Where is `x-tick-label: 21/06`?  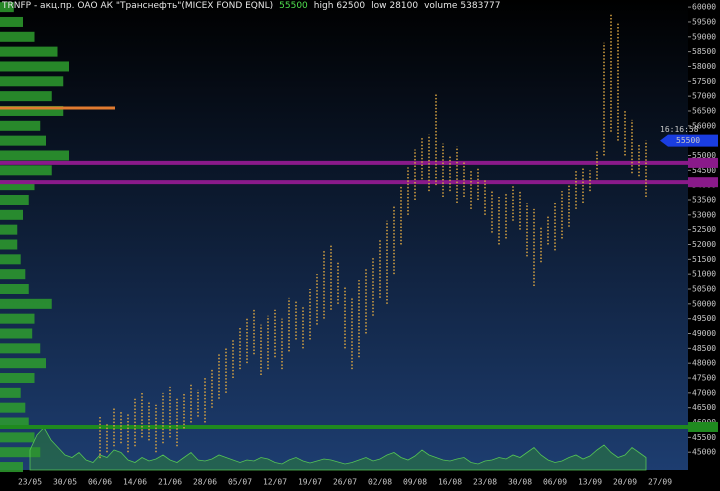 x-tick-label: 21/06 is located at coordinates (170, 482).